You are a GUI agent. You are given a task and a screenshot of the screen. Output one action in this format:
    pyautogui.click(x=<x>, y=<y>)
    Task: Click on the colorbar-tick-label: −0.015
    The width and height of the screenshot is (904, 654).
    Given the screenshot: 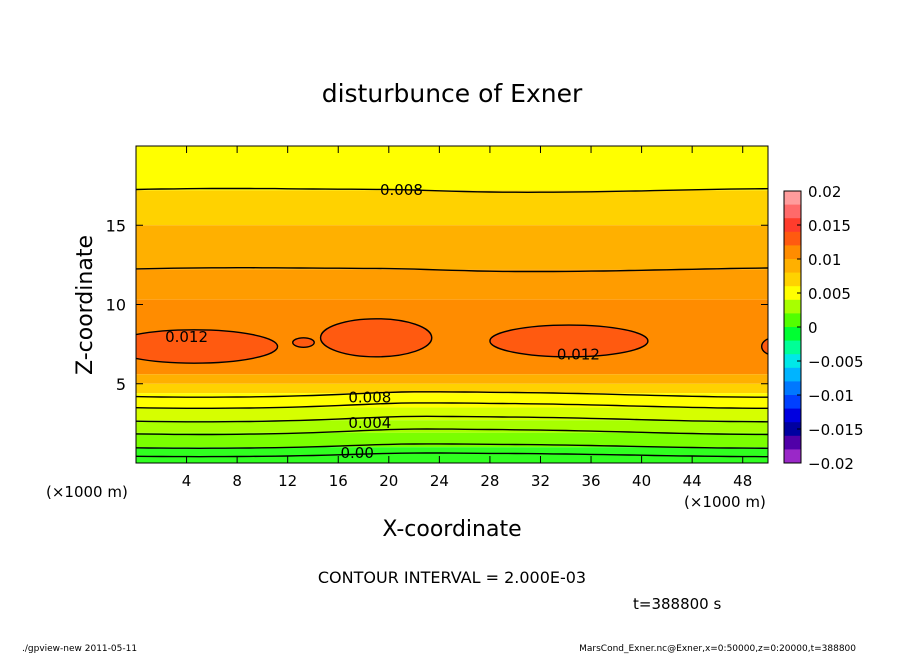 What is the action you would take?
    pyautogui.click(x=836, y=430)
    